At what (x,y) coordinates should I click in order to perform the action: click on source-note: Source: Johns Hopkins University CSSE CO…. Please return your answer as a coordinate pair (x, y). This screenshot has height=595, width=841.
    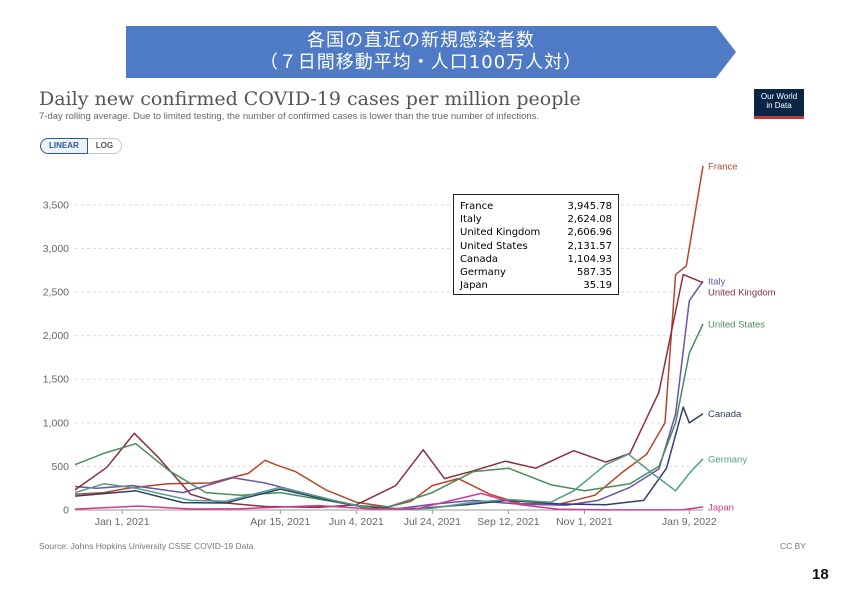
    Looking at the image, I should click on (146, 546).